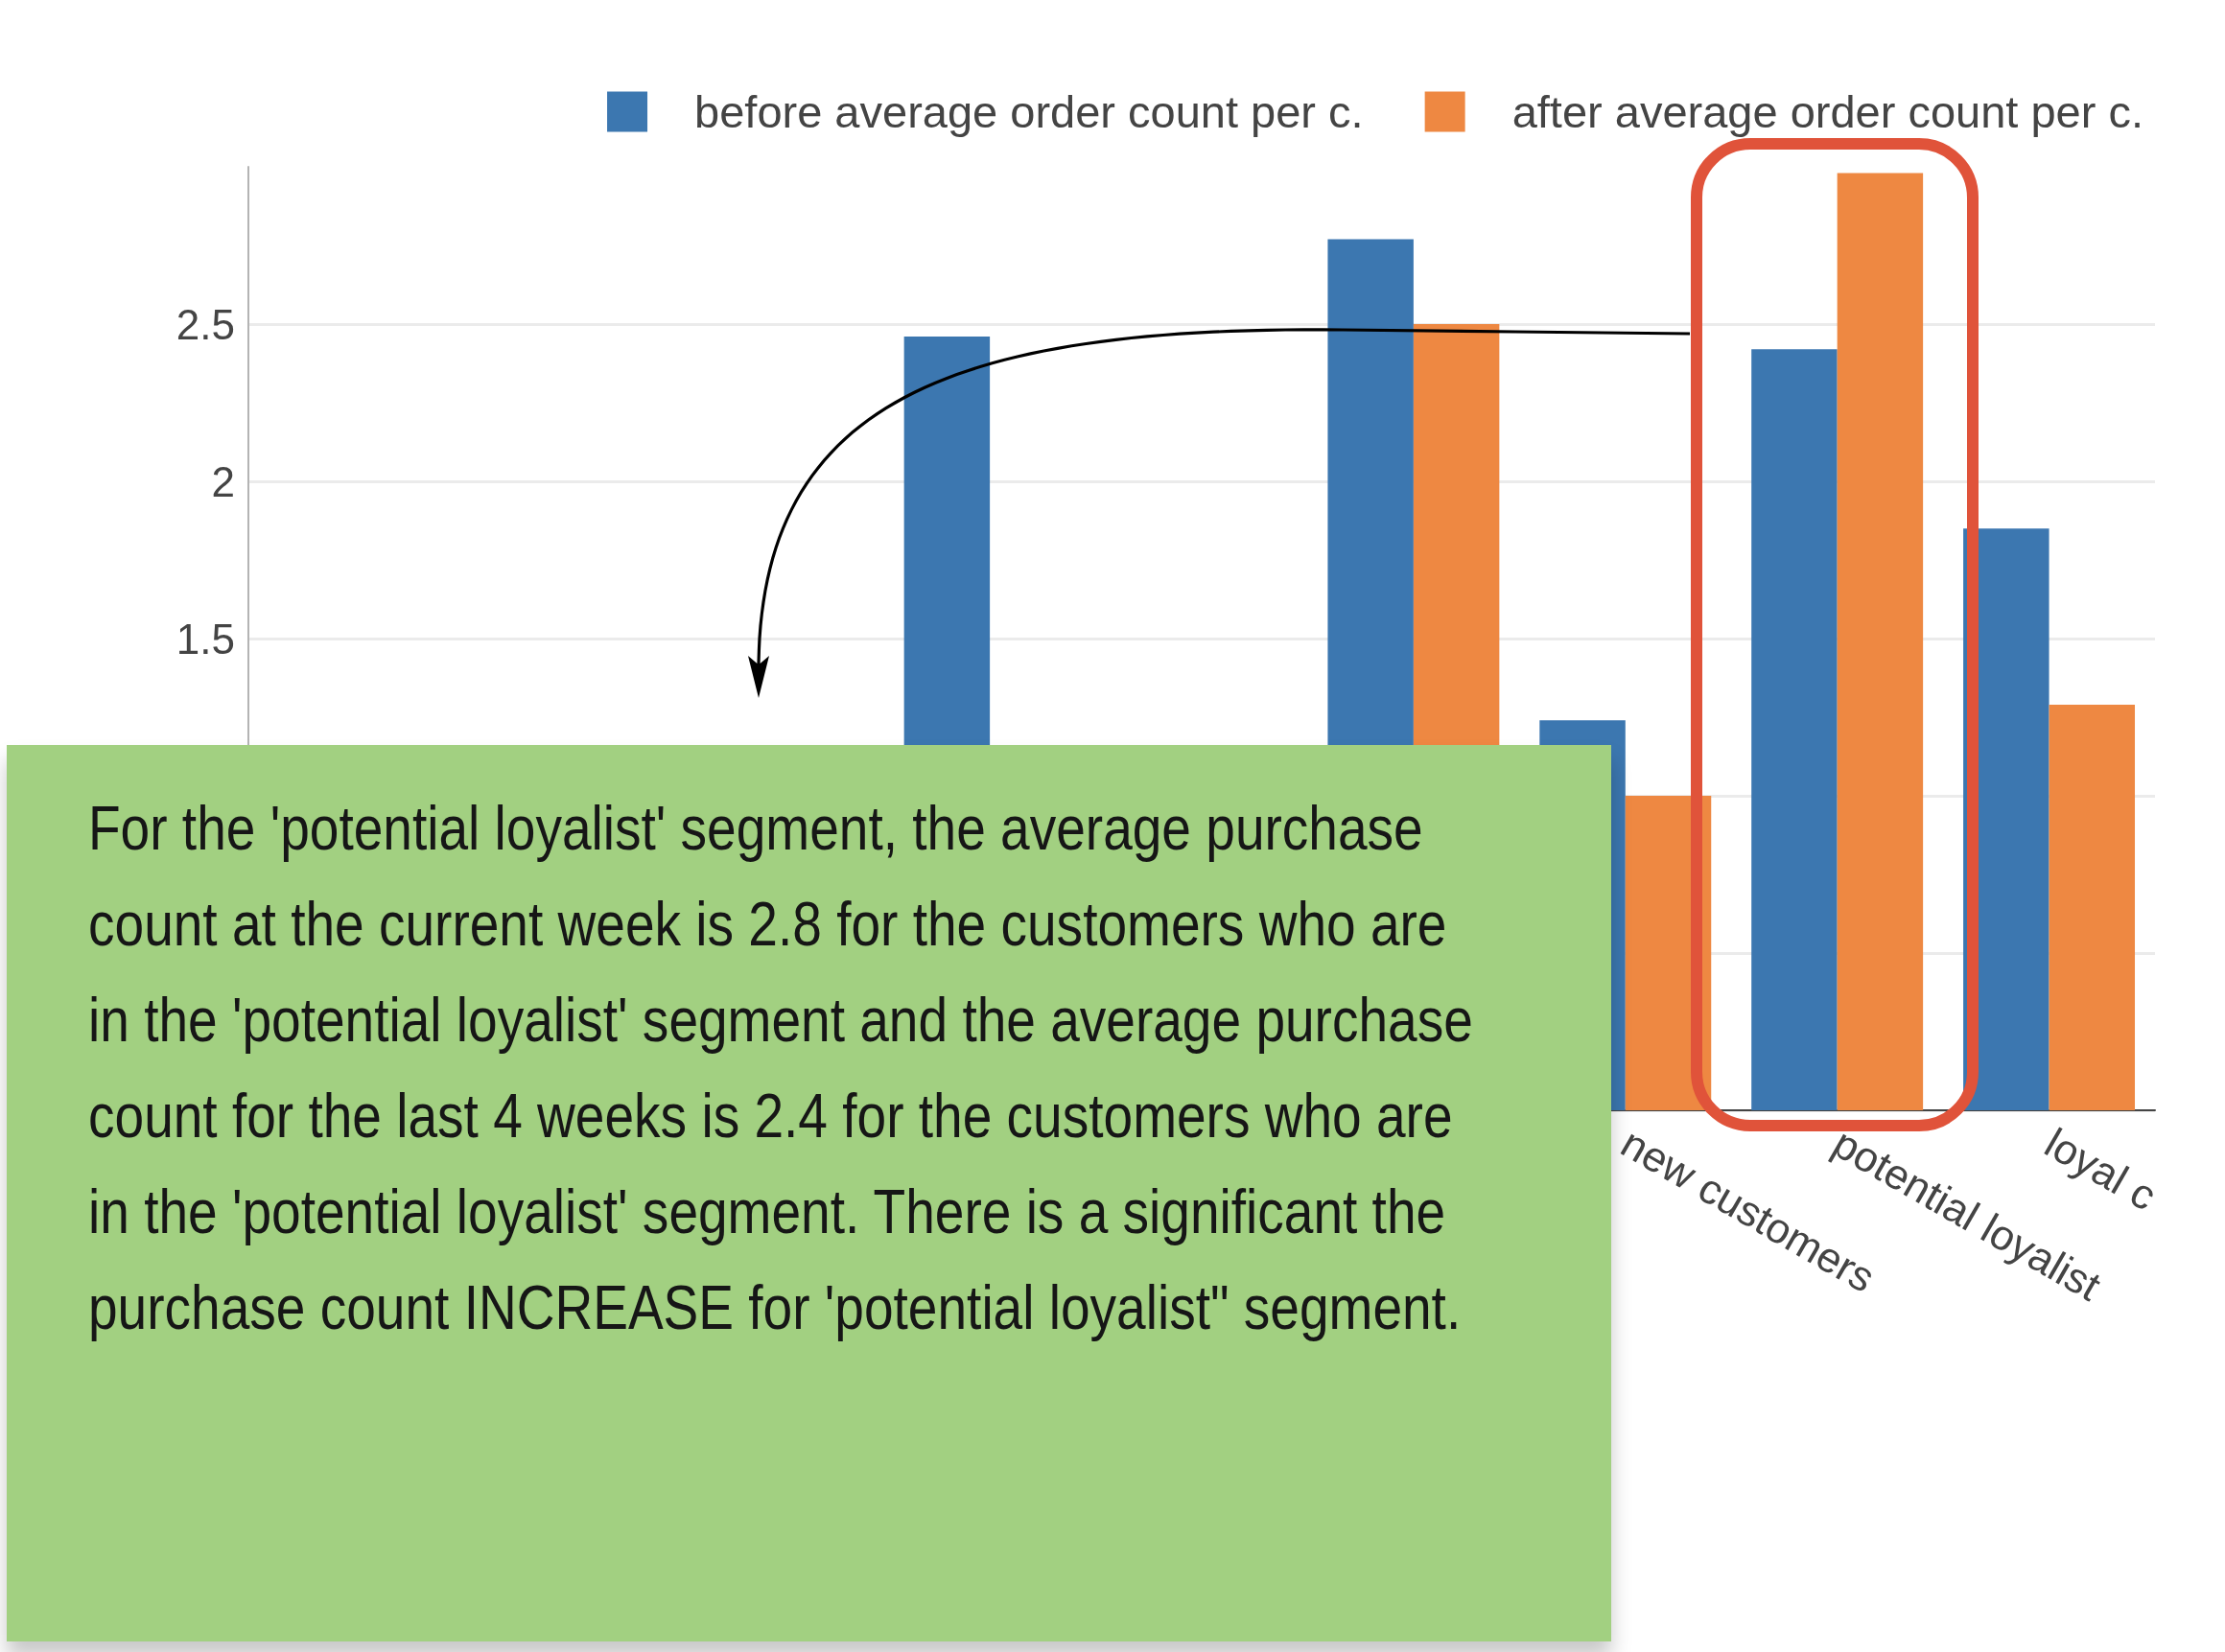 The image size is (2225, 1652). Describe the element at coordinates (206, 639) in the screenshot. I see `y-tick-label: 1.5` at that location.